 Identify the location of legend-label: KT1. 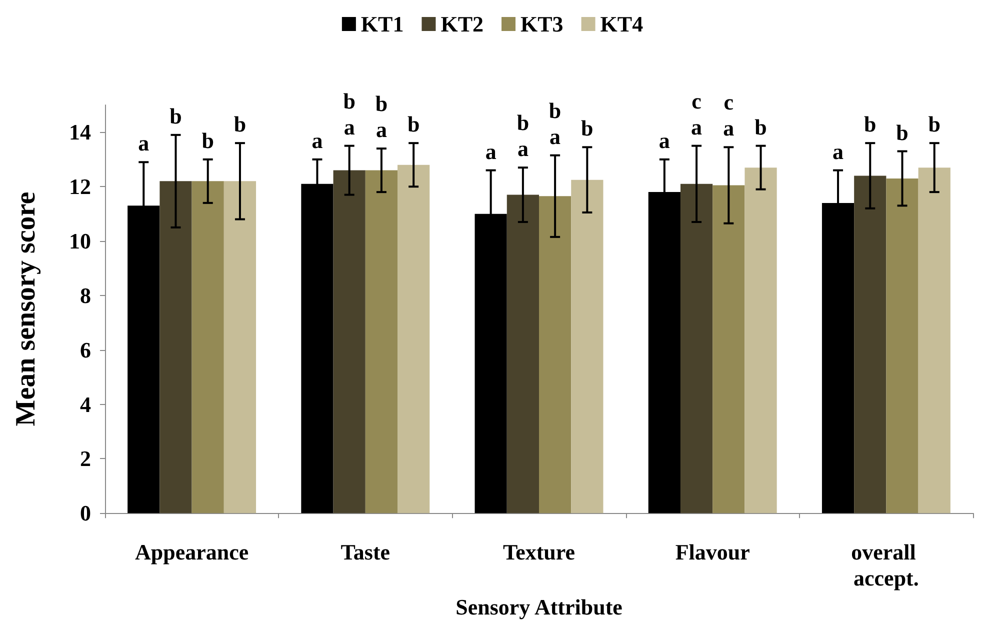
(382, 24).